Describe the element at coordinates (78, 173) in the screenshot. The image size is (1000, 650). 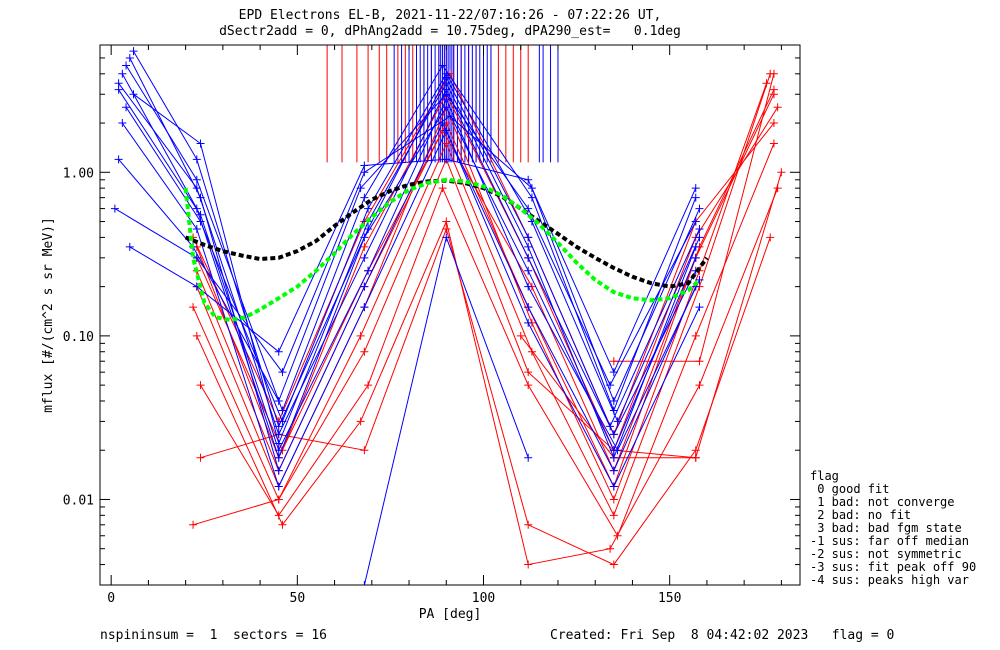
I see `y-tick-label-2: 1.00` at that location.